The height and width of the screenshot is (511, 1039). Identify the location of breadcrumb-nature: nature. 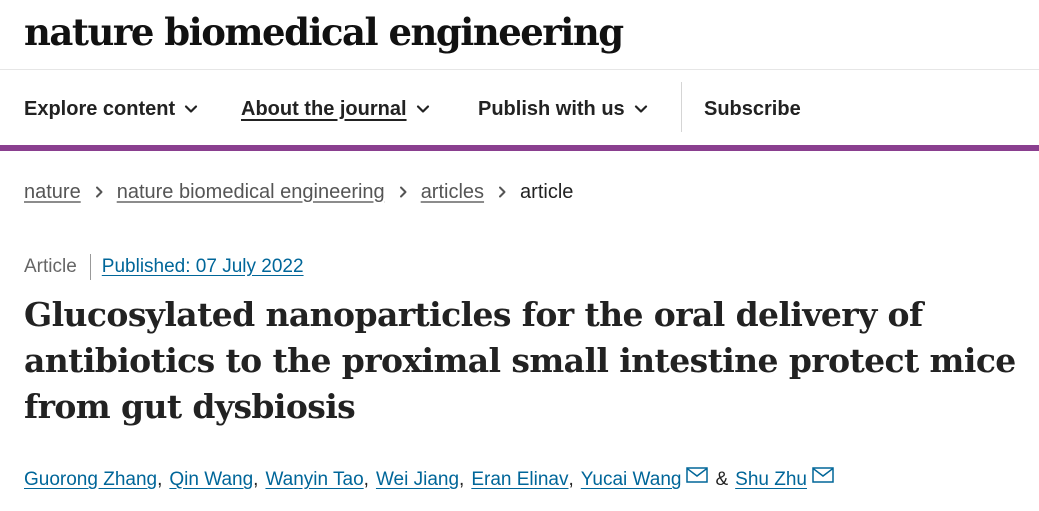
(52, 191).